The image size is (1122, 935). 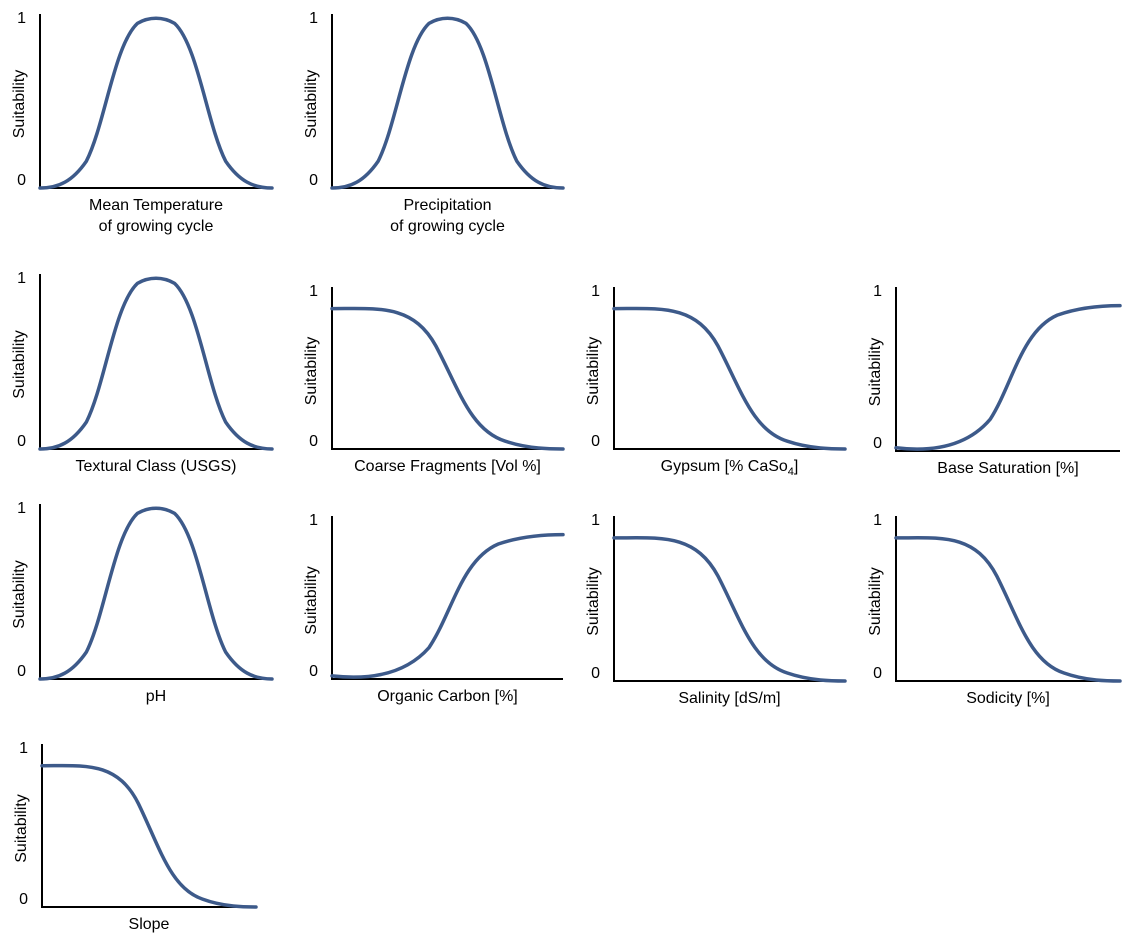 I want to click on chart-panel-9: 1 0 Suitability Salinity [dS/m], so click(x=716, y=609).